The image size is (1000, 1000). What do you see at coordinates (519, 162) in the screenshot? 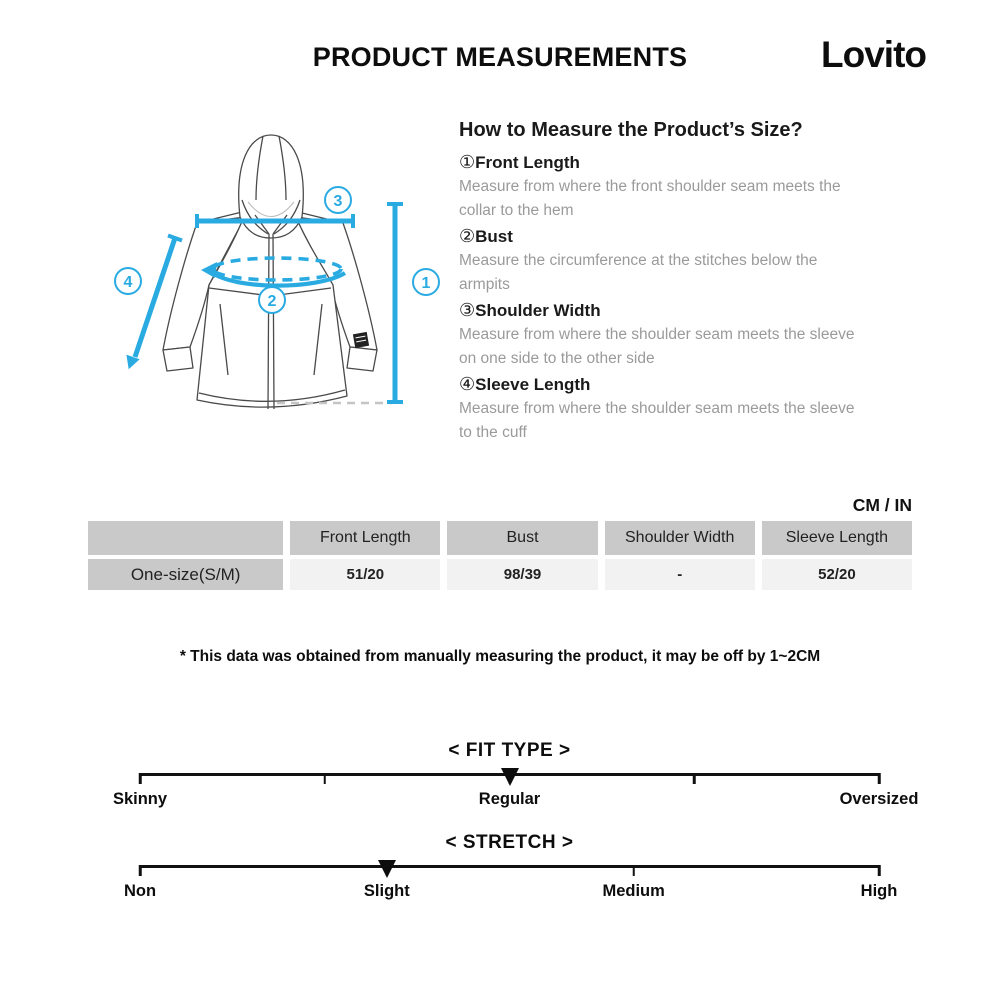
I see `measure-item-label-front-length: ①Front Length` at bounding box center [519, 162].